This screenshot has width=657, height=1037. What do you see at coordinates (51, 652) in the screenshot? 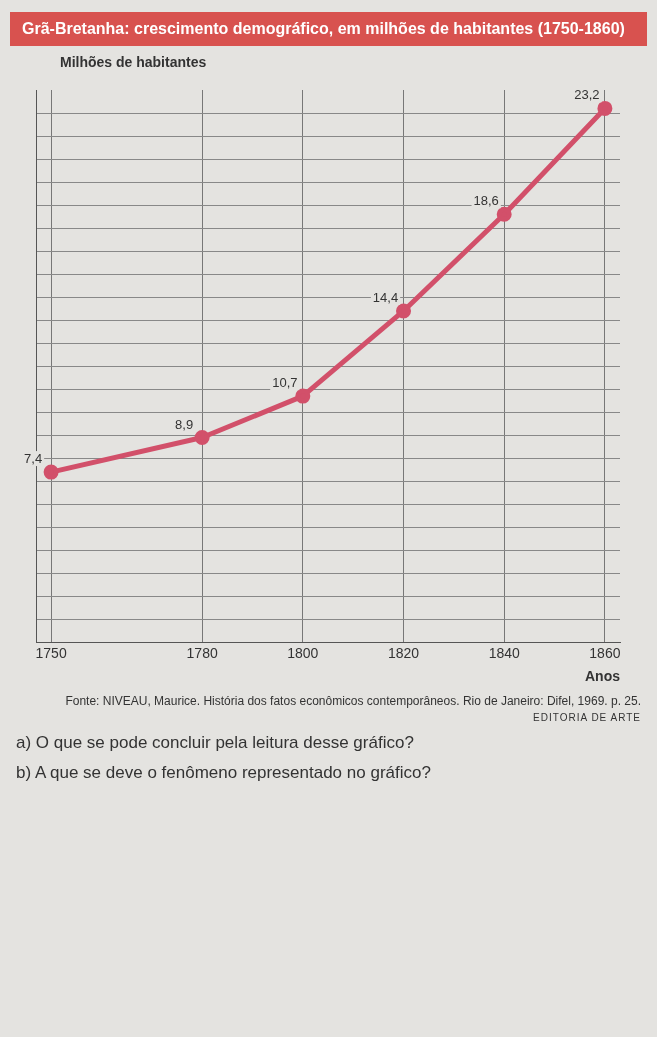
I see `x-tick-label: 1750` at bounding box center [51, 652].